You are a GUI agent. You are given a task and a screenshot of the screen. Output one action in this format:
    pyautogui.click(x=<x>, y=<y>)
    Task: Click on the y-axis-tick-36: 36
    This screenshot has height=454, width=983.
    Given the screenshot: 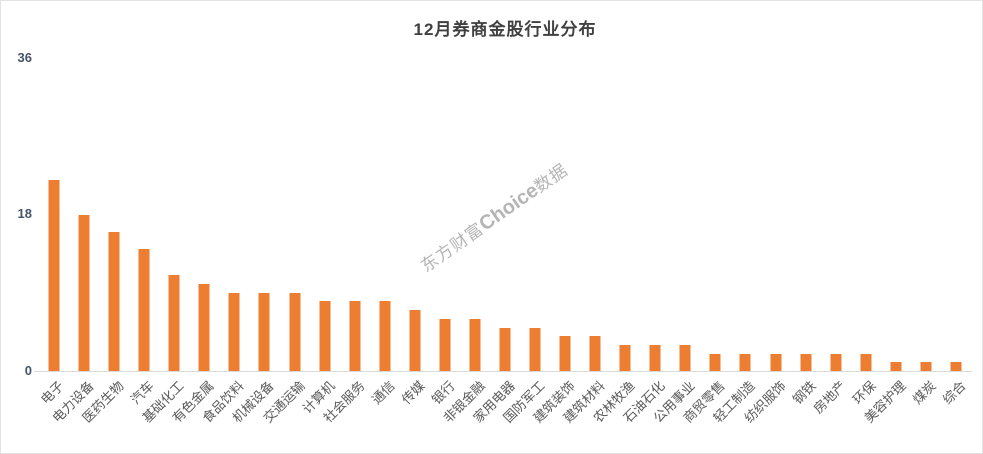 What is the action you would take?
    pyautogui.click(x=24, y=57)
    